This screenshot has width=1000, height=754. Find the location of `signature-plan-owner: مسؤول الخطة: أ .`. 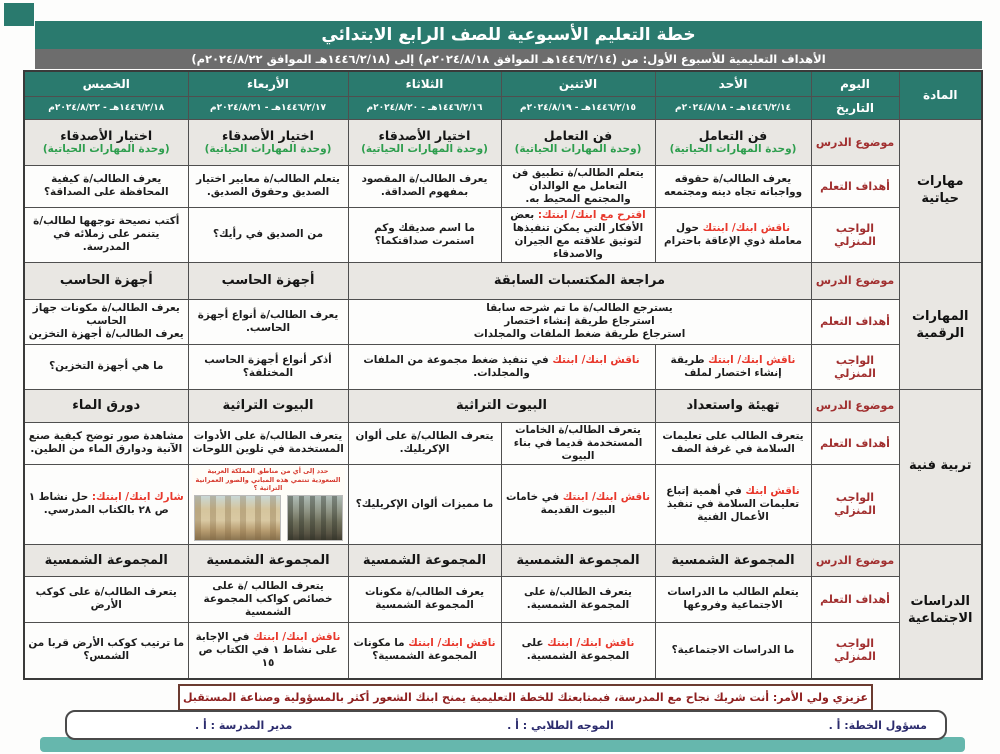

signature-plan-owner: مسؤول الخطة: أ . is located at coordinates (877, 725).